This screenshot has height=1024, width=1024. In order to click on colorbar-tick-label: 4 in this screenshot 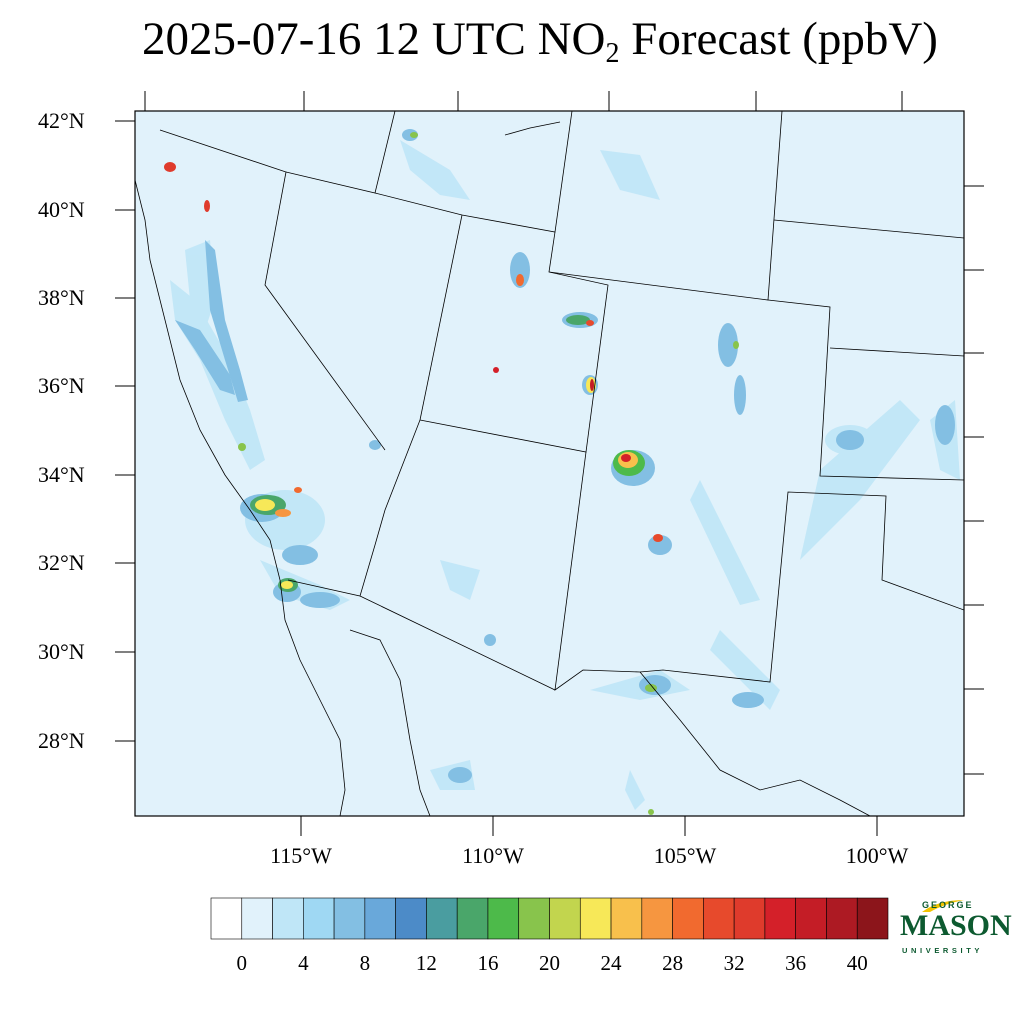, I will do `click(303, 963)`.